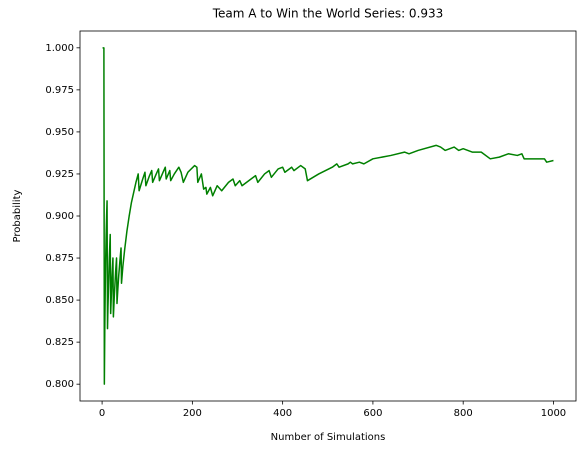 Image resolution: width=584 pixels, height=455 pixels. Describe the element at coordinates (463, 413) in the screenshot. I see `x-tick-label: 800` at that location.